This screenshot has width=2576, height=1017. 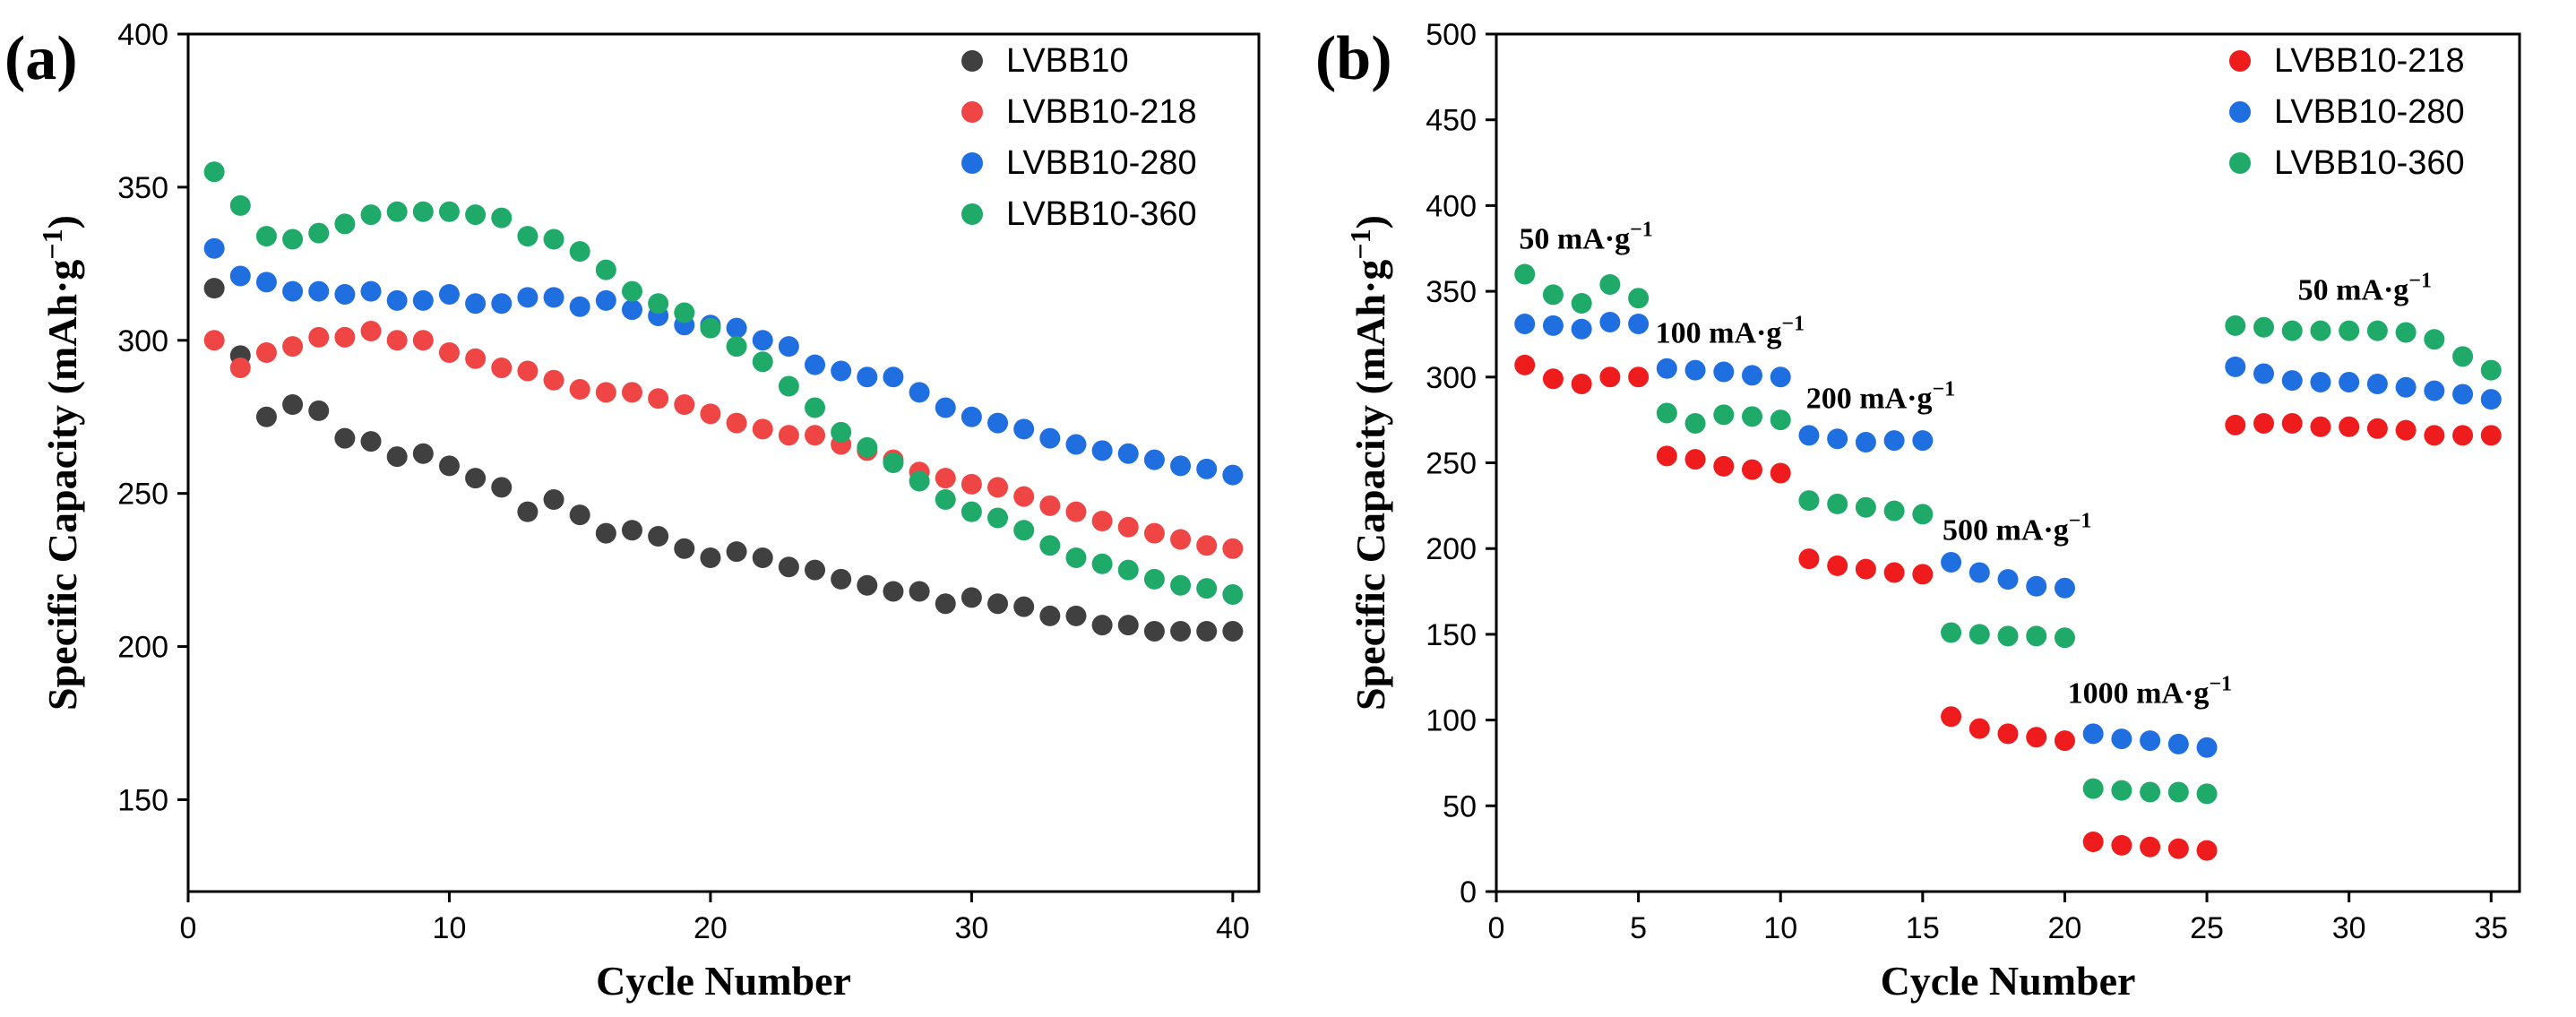 What do you see at coordinates (142, 341) in the screenshot?
I see `y-tick-label: 300` at bounding box center [142, 341].